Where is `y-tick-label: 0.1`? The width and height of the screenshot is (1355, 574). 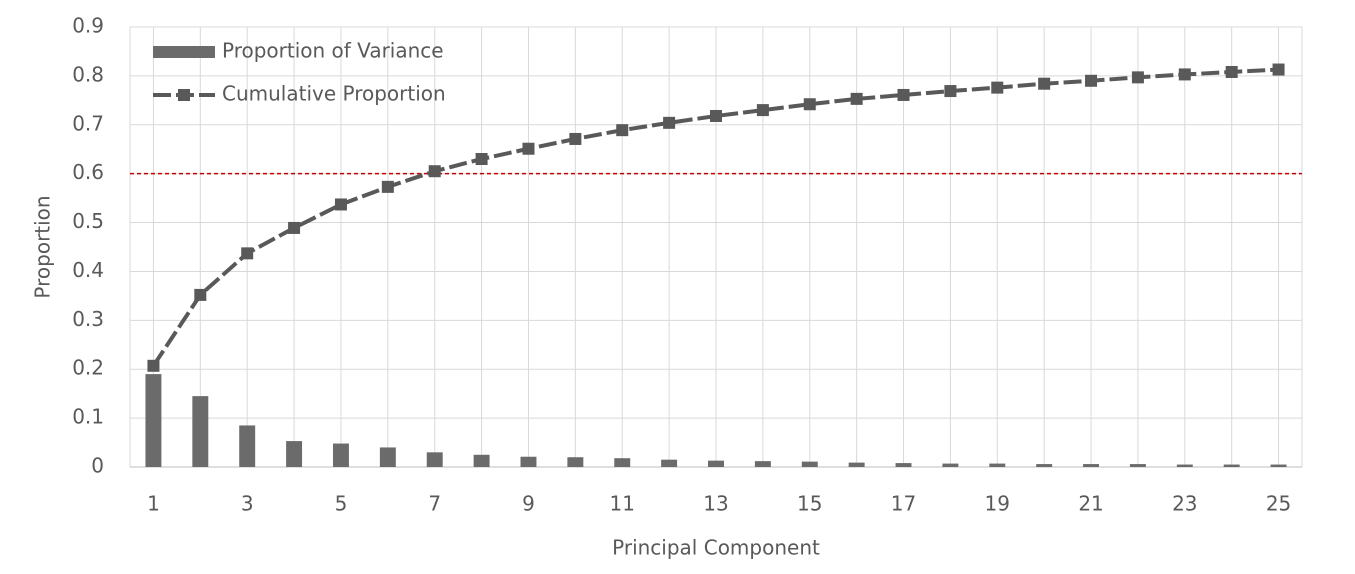
y-tick-label: 0.1 is located at coordinates (88, 417).